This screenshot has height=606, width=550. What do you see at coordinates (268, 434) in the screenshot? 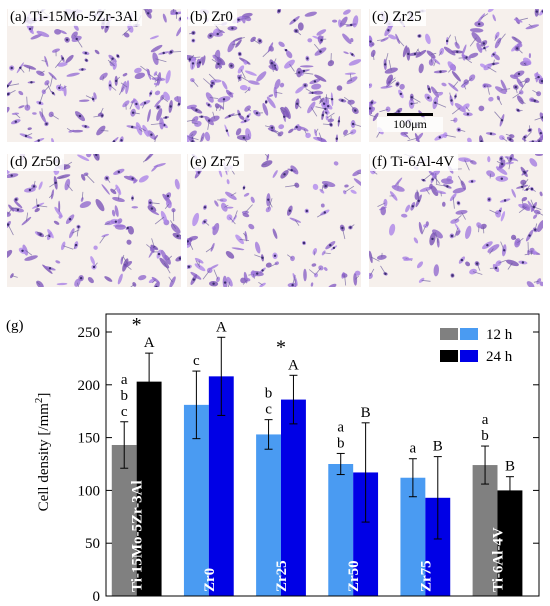
I see `error-bar-12h` at bounding box center [268, 434].